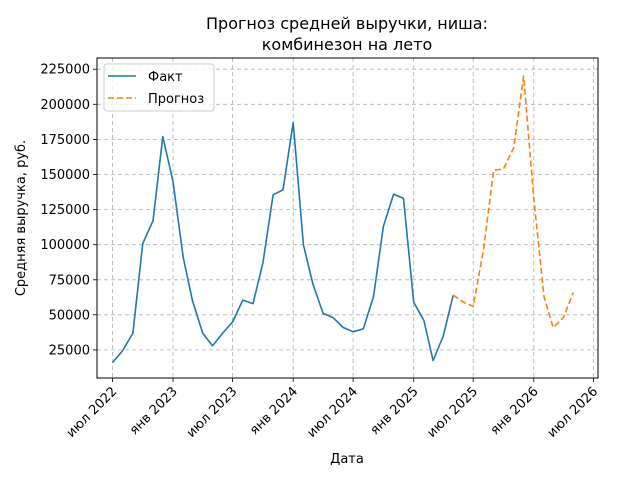 The height and width of the screenshot is (480, 640). I want to click on y-tick-label: 25000, so click(69, 350).